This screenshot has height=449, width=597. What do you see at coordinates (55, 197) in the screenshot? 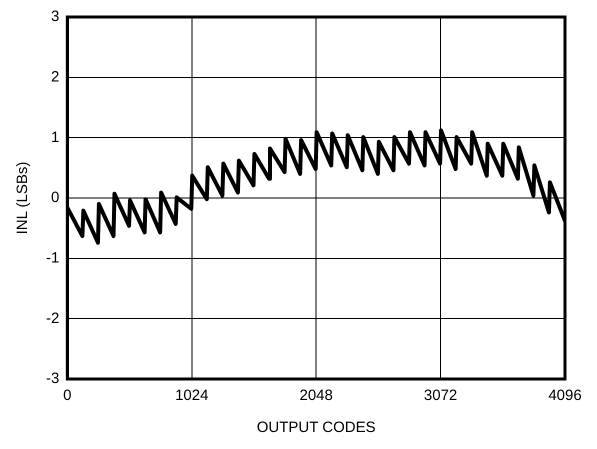
I see `y-tick-label: 0` at bounding box center [55, 197].